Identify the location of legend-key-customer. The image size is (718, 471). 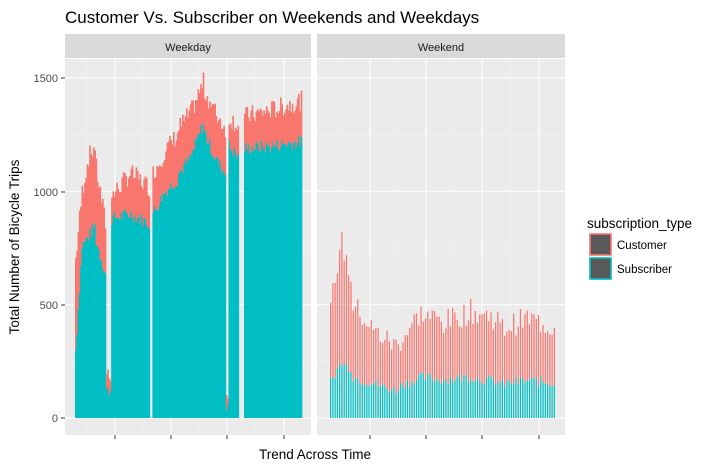
(600, 244).